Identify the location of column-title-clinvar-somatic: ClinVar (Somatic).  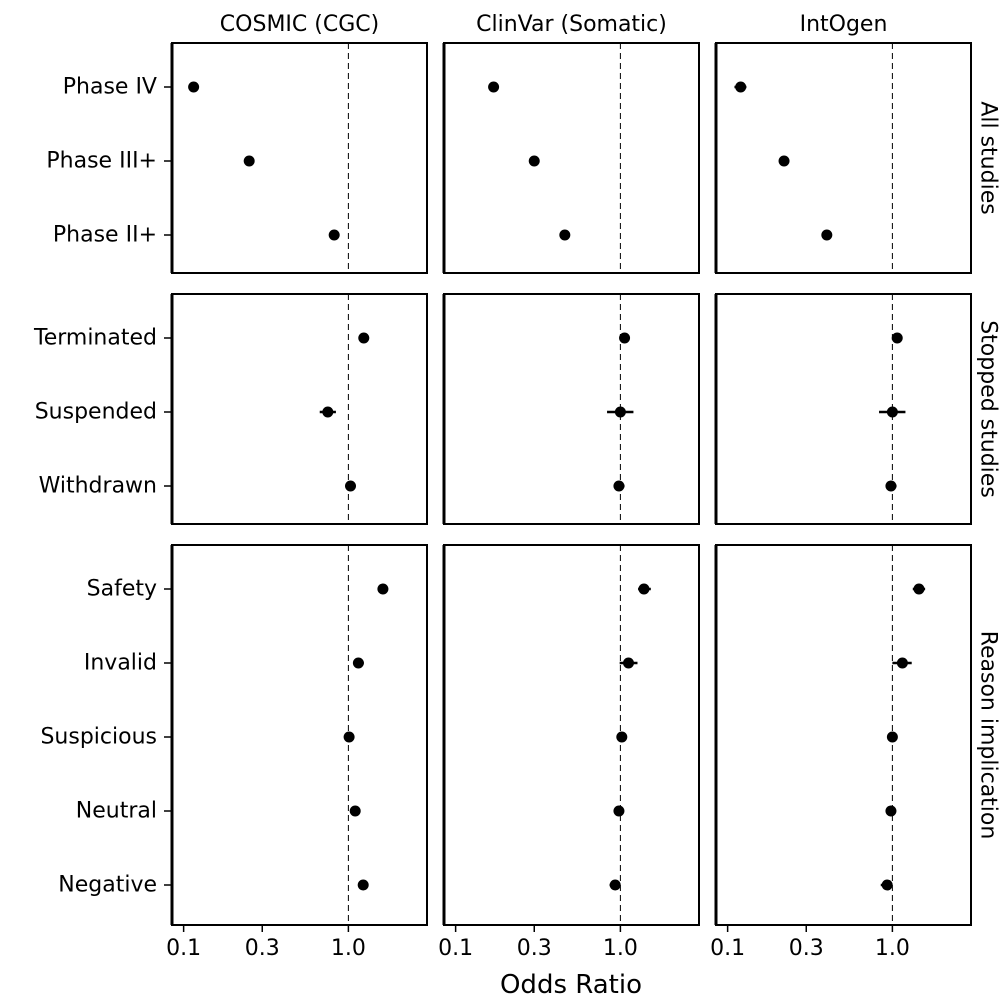
(571, 24).